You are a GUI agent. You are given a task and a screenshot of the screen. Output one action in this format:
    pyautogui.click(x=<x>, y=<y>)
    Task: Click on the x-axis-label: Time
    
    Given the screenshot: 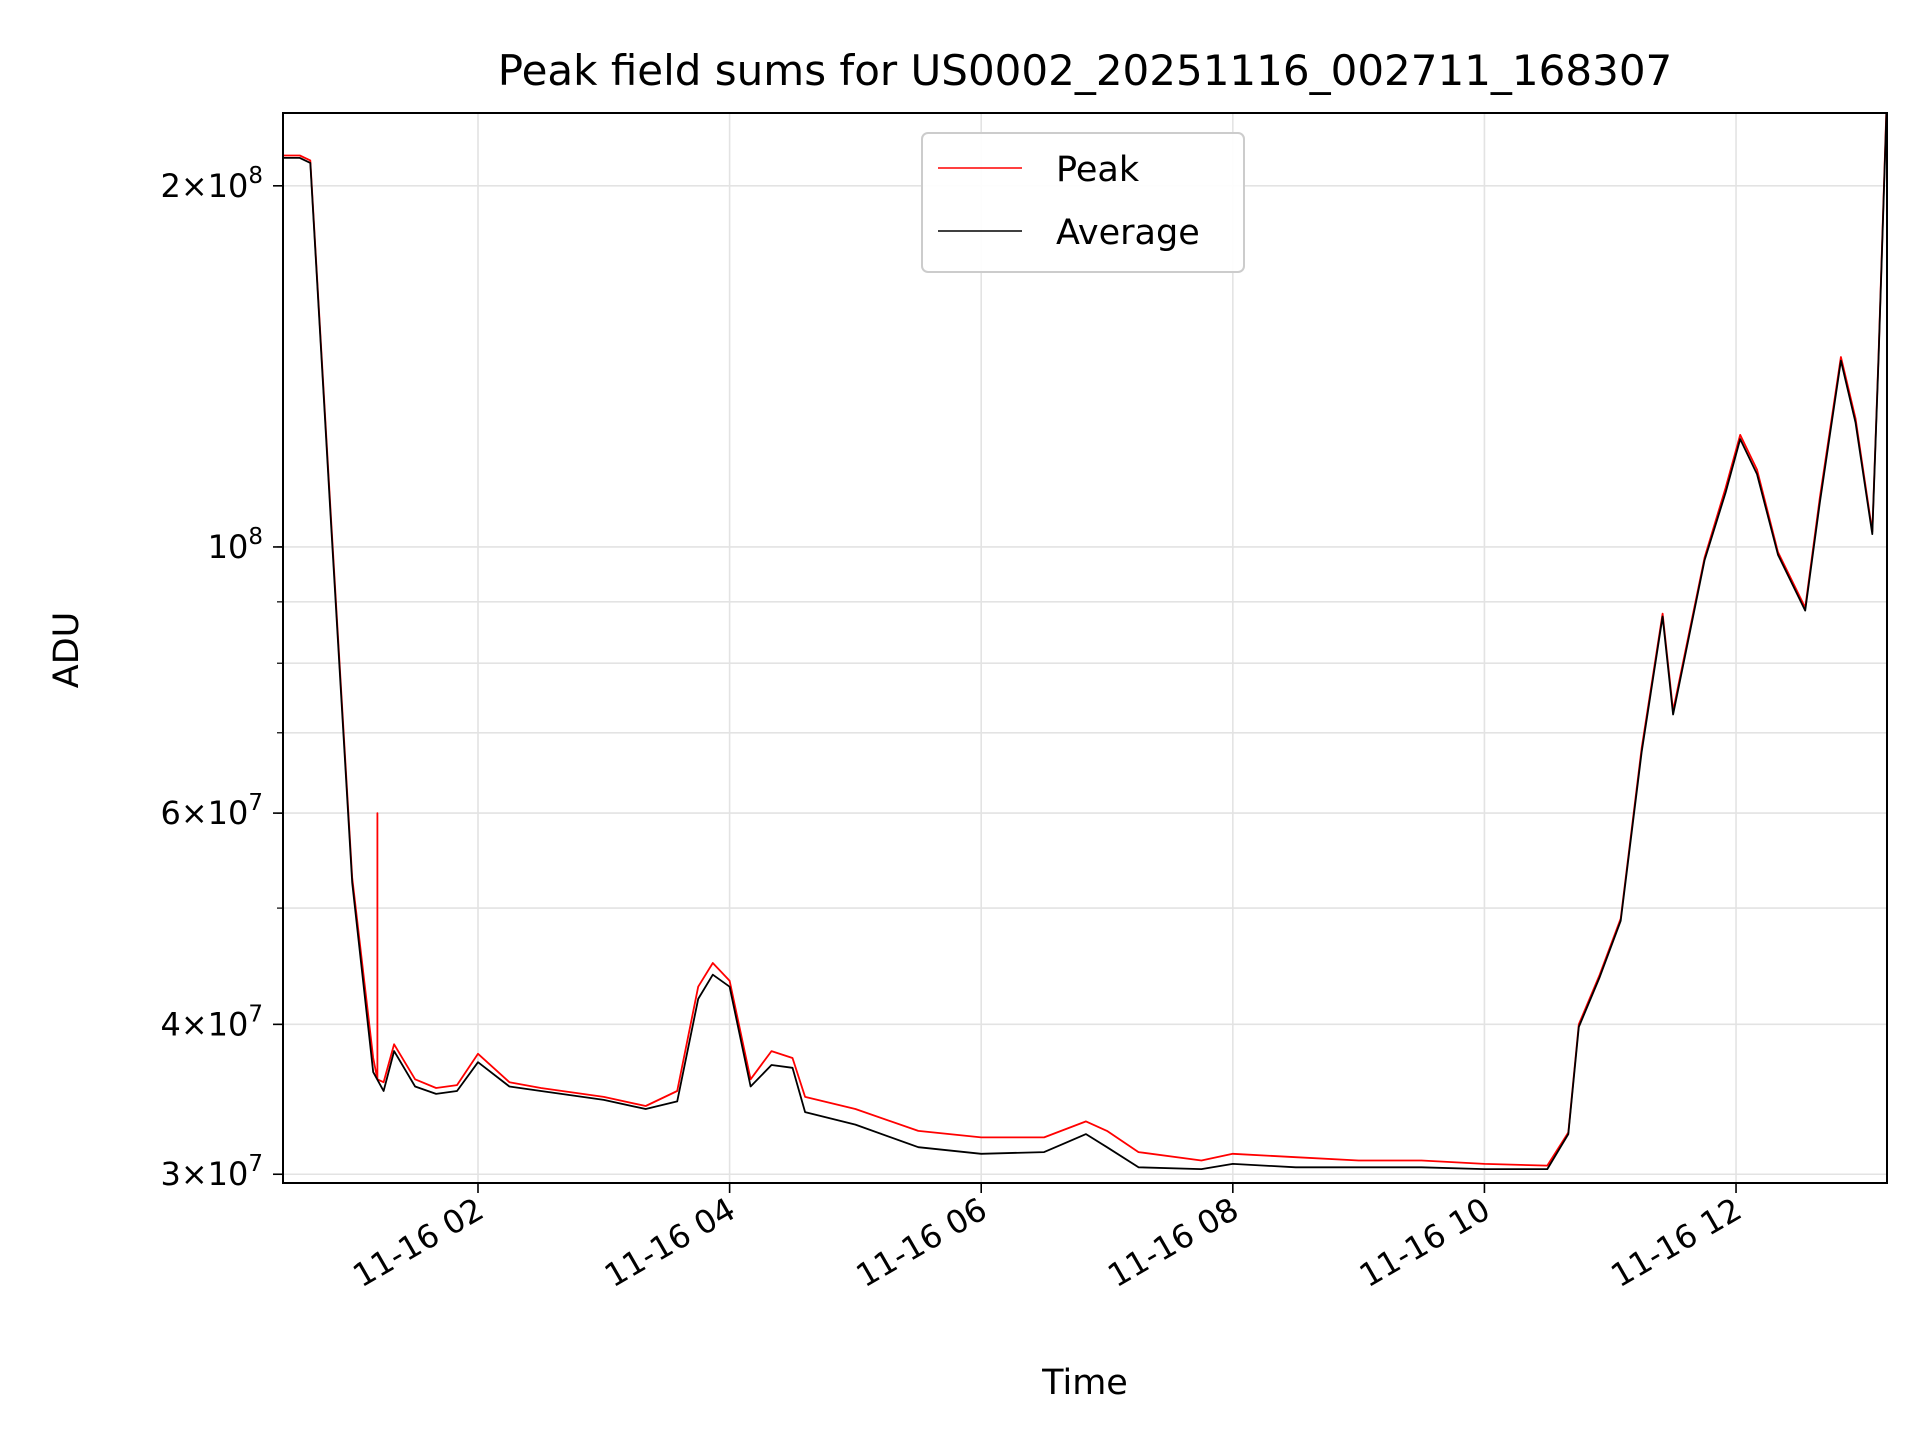 What is the action you would take?
    pyautogui.click(x=1084, y=1383)
    